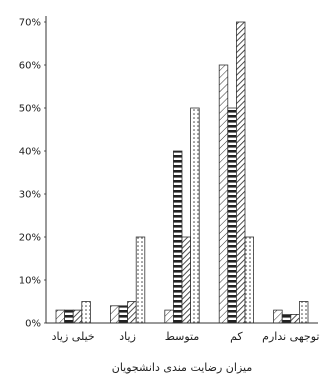 The height and width of the screenshot is (384, 327). I want to click on x-category-label: توجهی ندارم, so click(290, 336).